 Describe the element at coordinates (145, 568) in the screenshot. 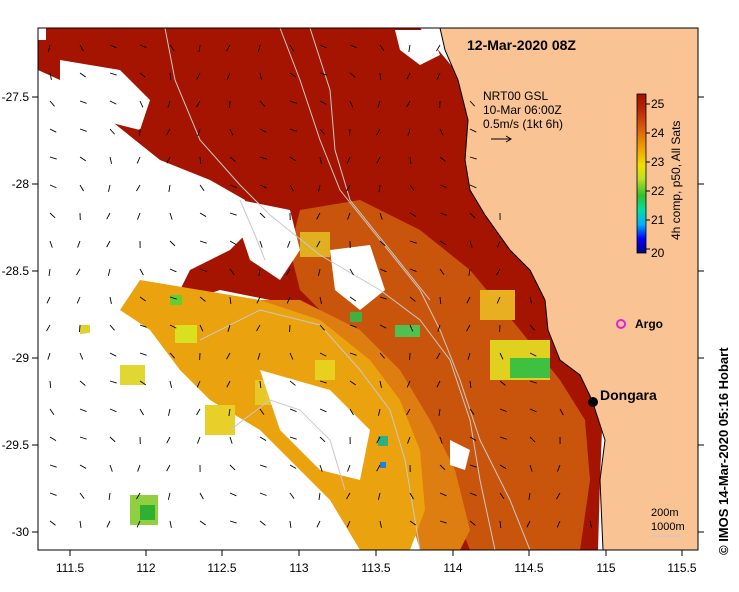

I see `x-tick-label: 112` at that location.